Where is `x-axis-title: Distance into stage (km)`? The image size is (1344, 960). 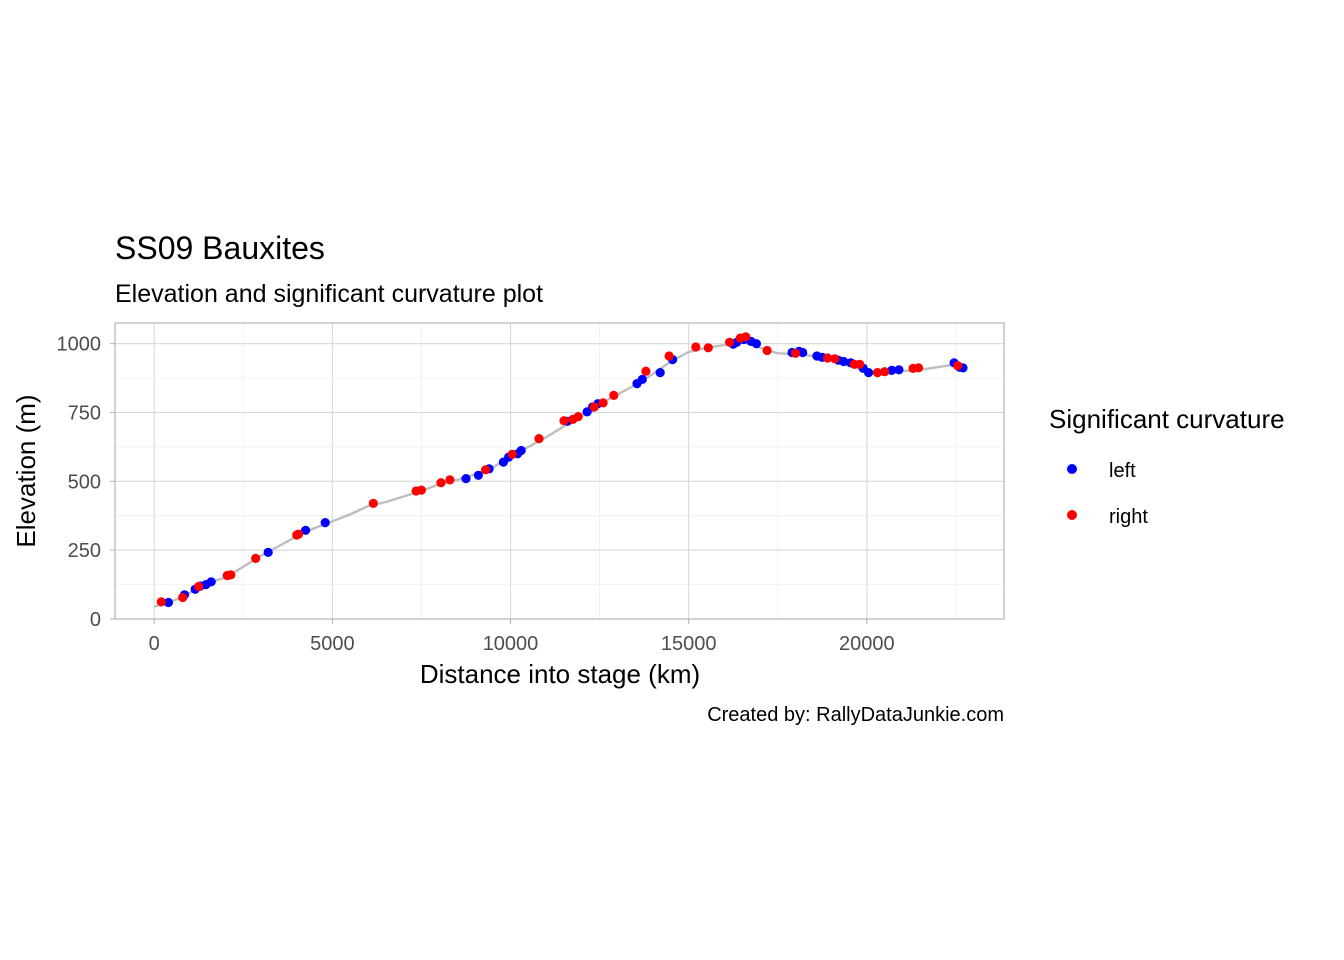 x-axis-title: Distance into stage (km) is located at coordinates (560, 674).